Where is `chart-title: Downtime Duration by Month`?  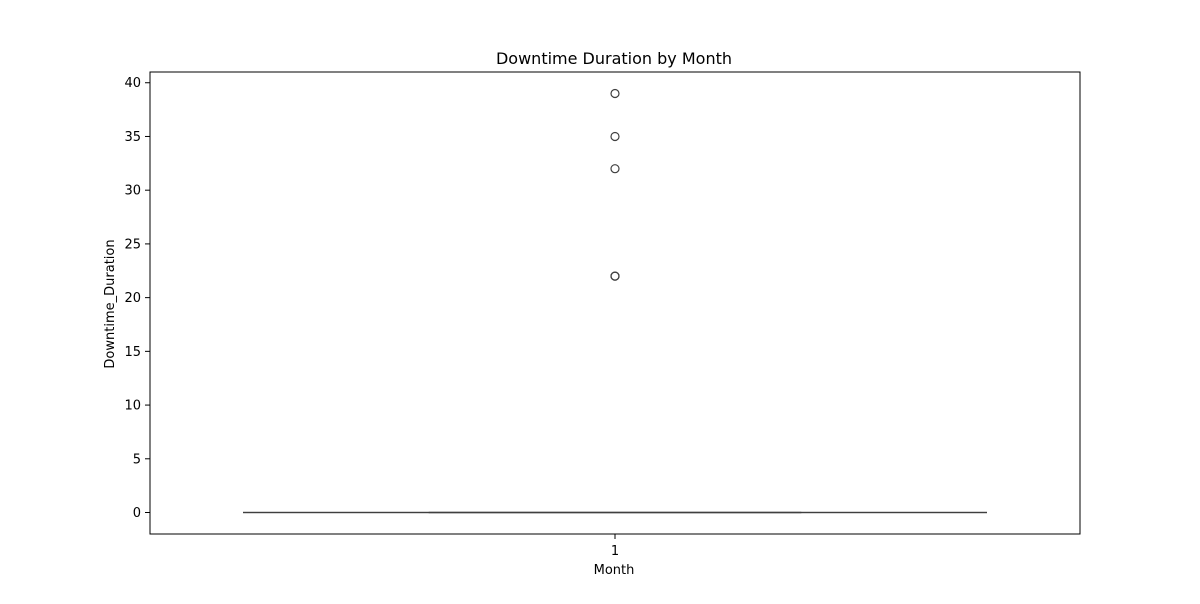
chart-title: Downtime Duration by Month is located at coordinates (614, 58).